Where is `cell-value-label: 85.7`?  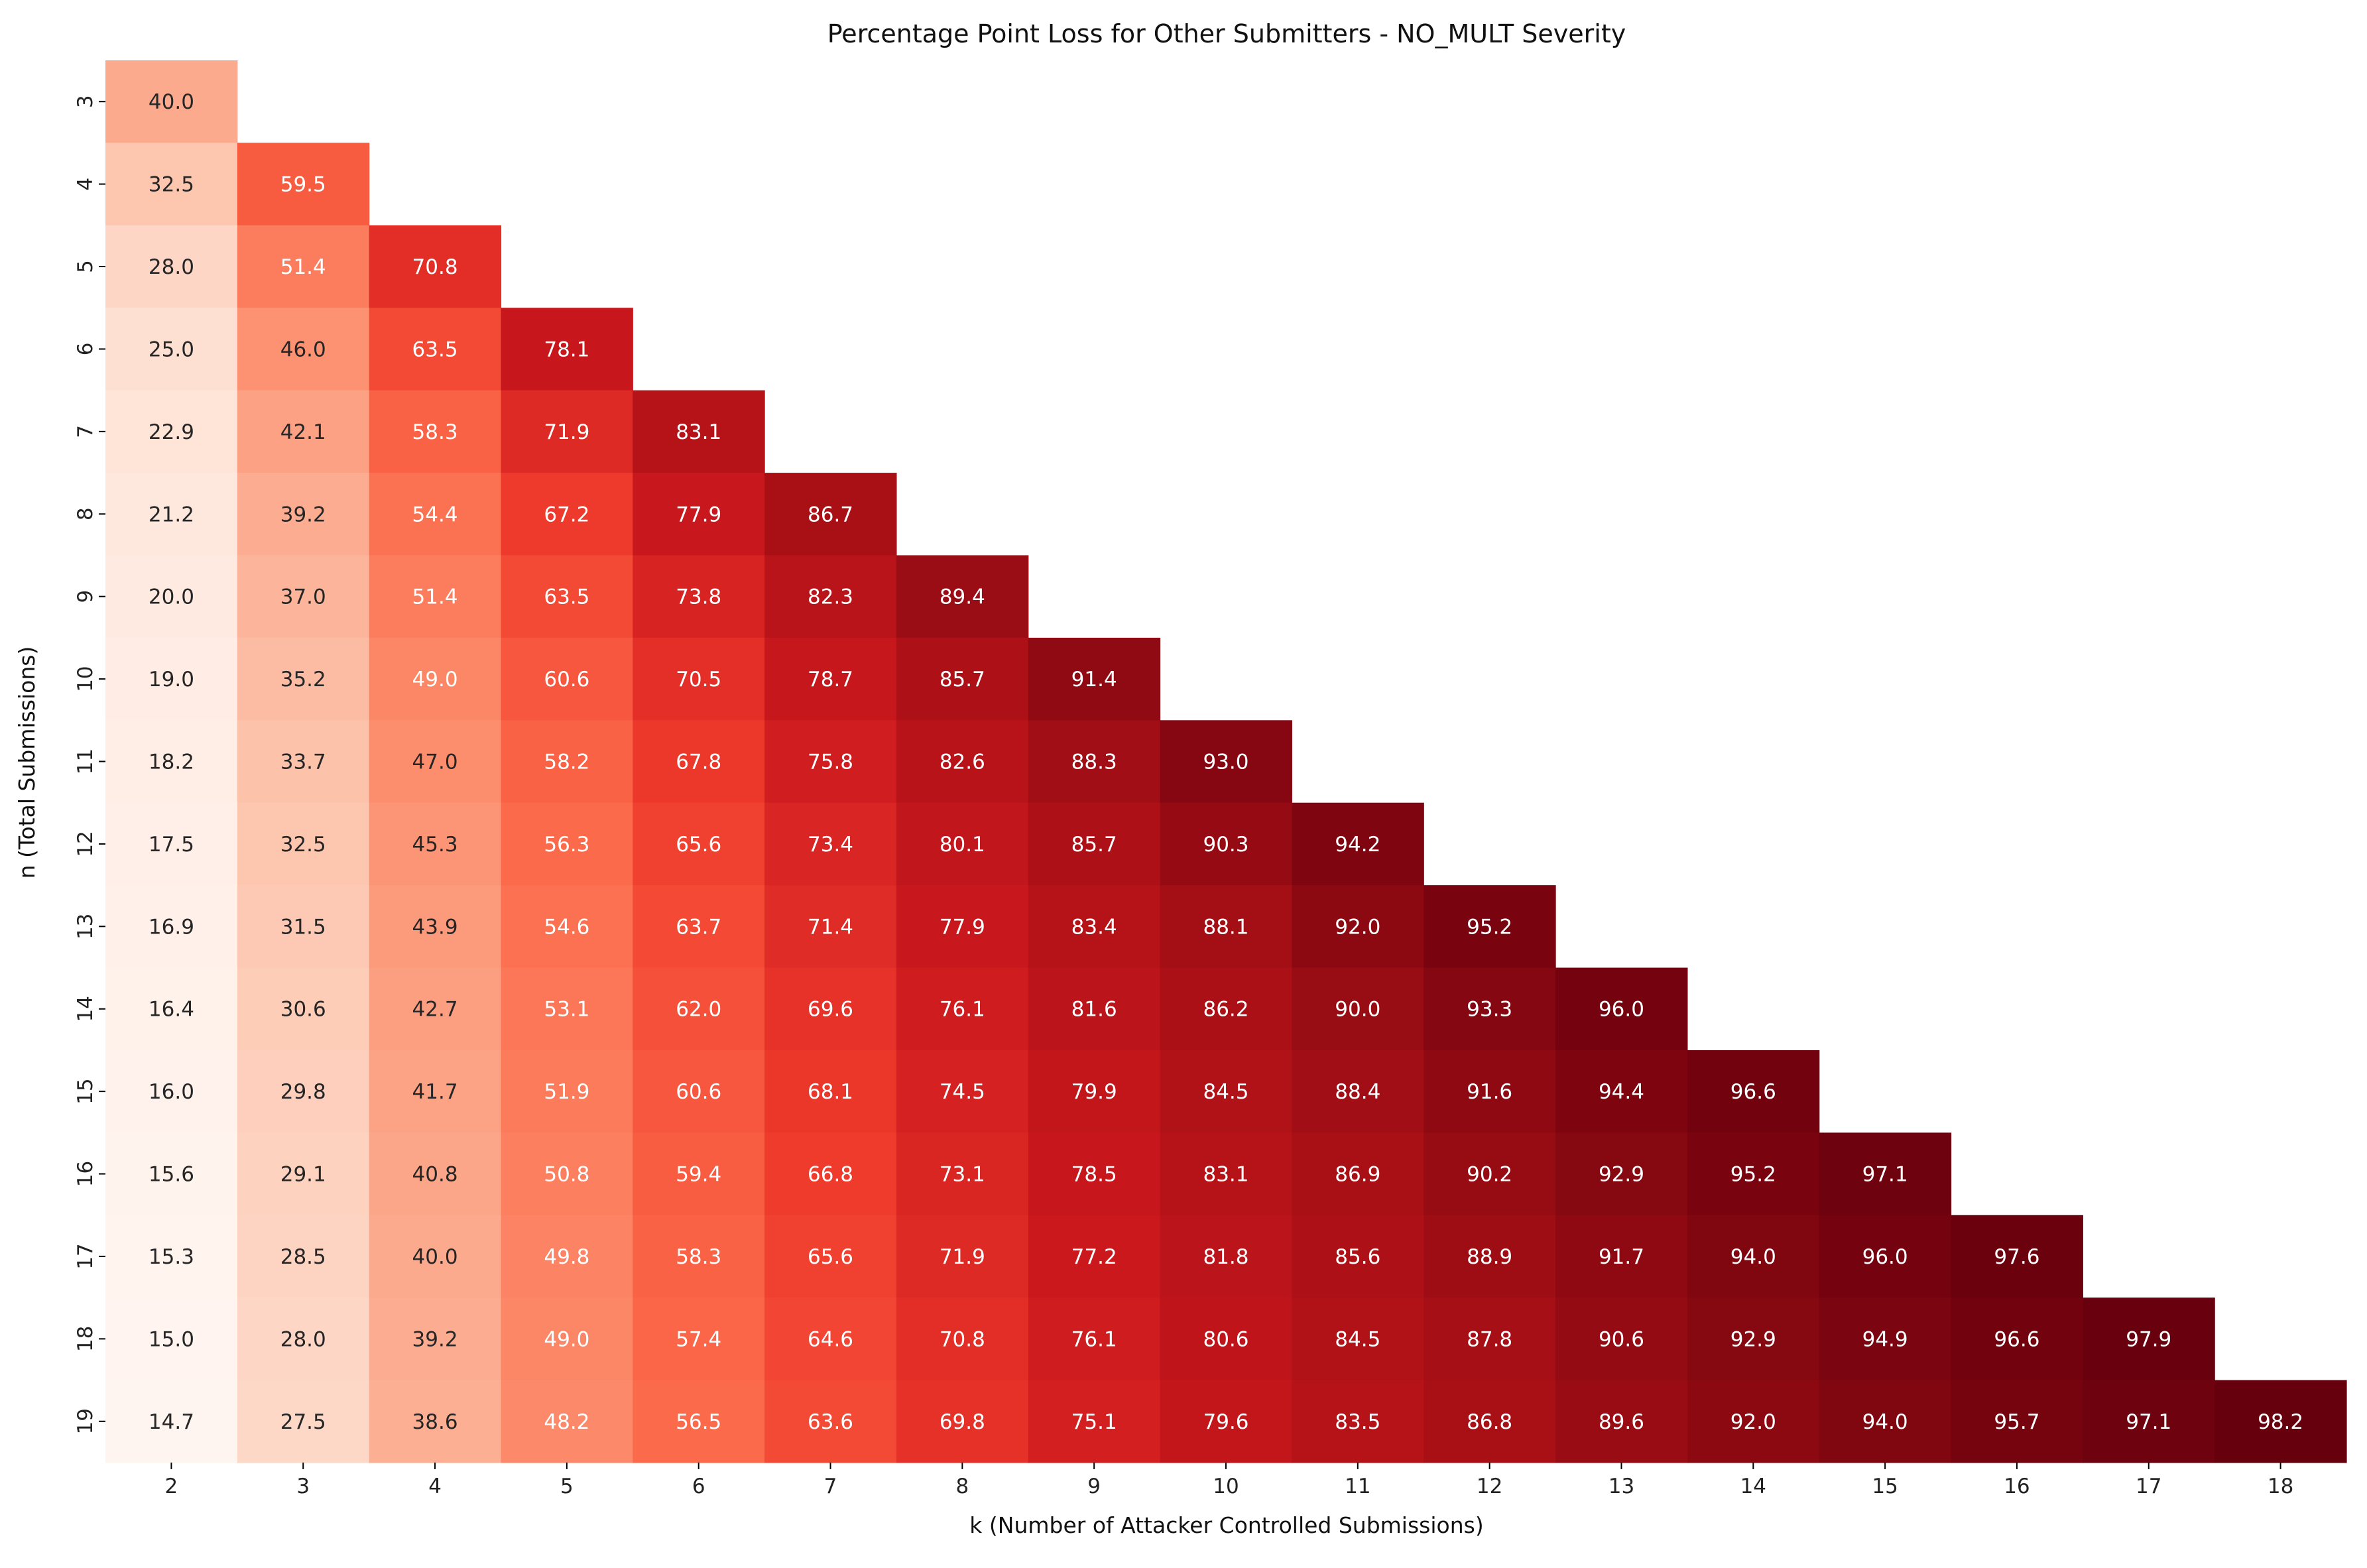 cell-value-label: 85.7 is located at coordinates (1094, 845).